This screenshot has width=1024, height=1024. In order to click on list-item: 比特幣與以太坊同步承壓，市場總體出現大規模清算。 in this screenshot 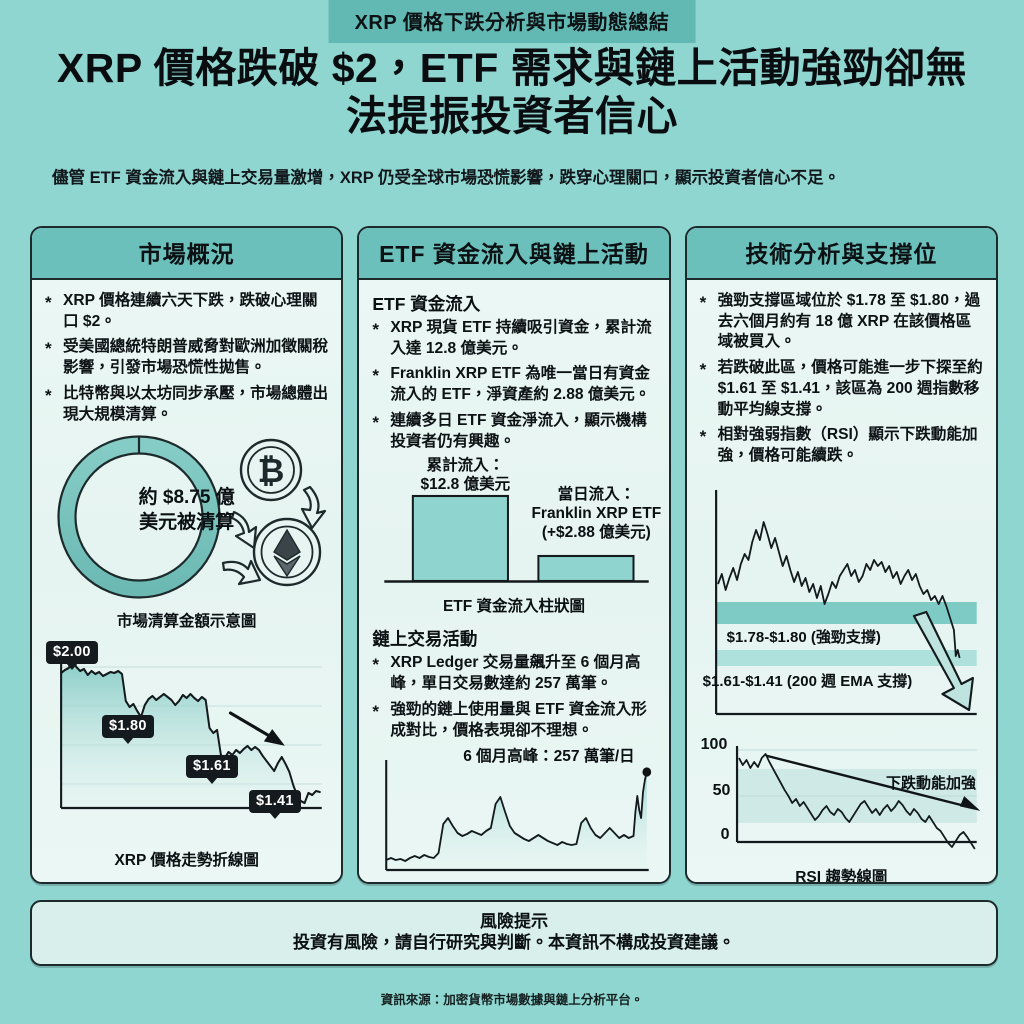, I will do `click(186, 404)`.